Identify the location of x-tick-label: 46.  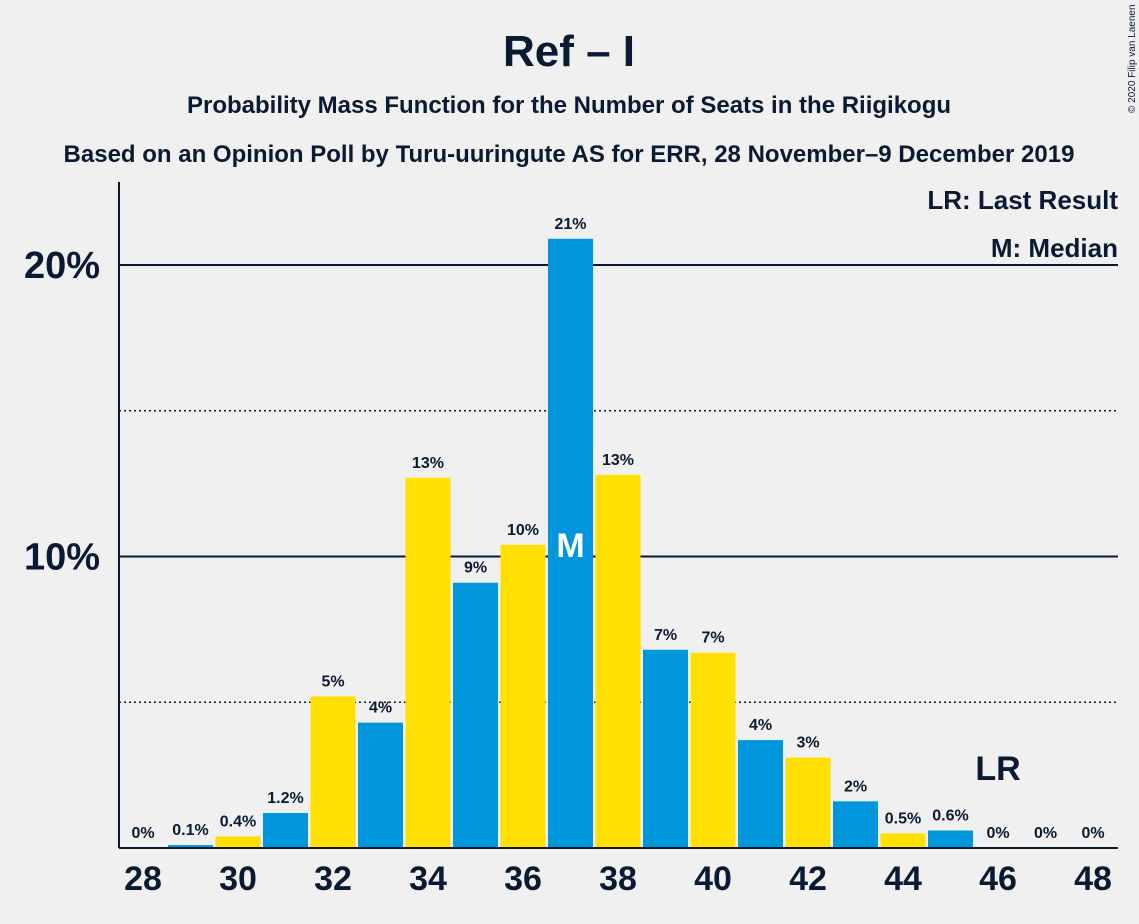
(998, 879).